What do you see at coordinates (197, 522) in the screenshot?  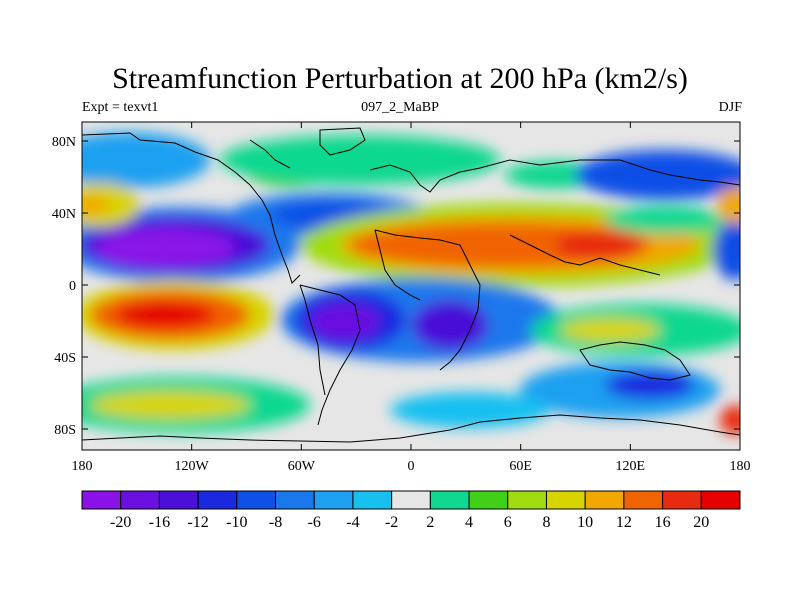 I see `colorbar-label: -12` at bounding box center [197, 522].